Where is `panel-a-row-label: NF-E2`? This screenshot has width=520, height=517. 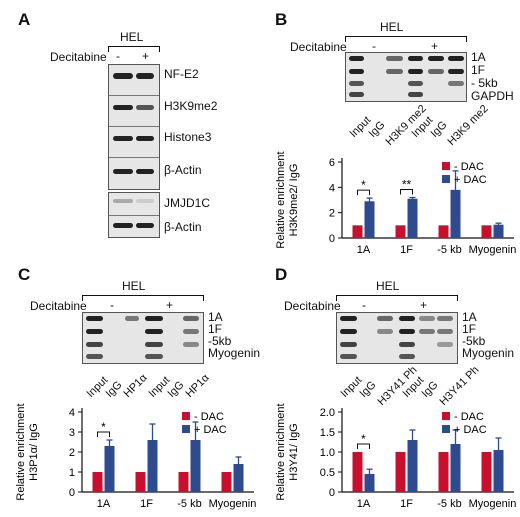
panel-a-row-label: NF-E2 is located at coordinates (181, 74).